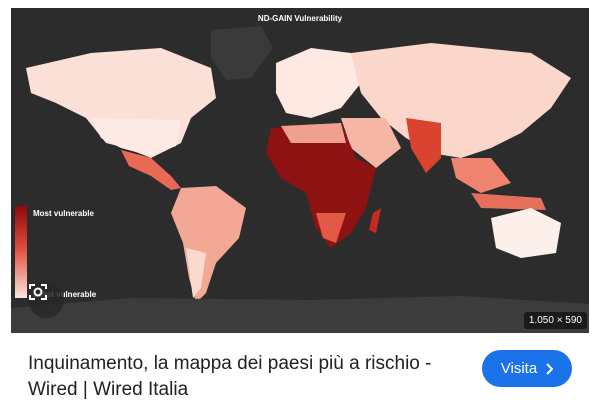 Image resolution: width=593 pixels, height=407 pixels. Describe the element at coordinates (38, 292) in the screenshot. I see `lens-icon` at that location.